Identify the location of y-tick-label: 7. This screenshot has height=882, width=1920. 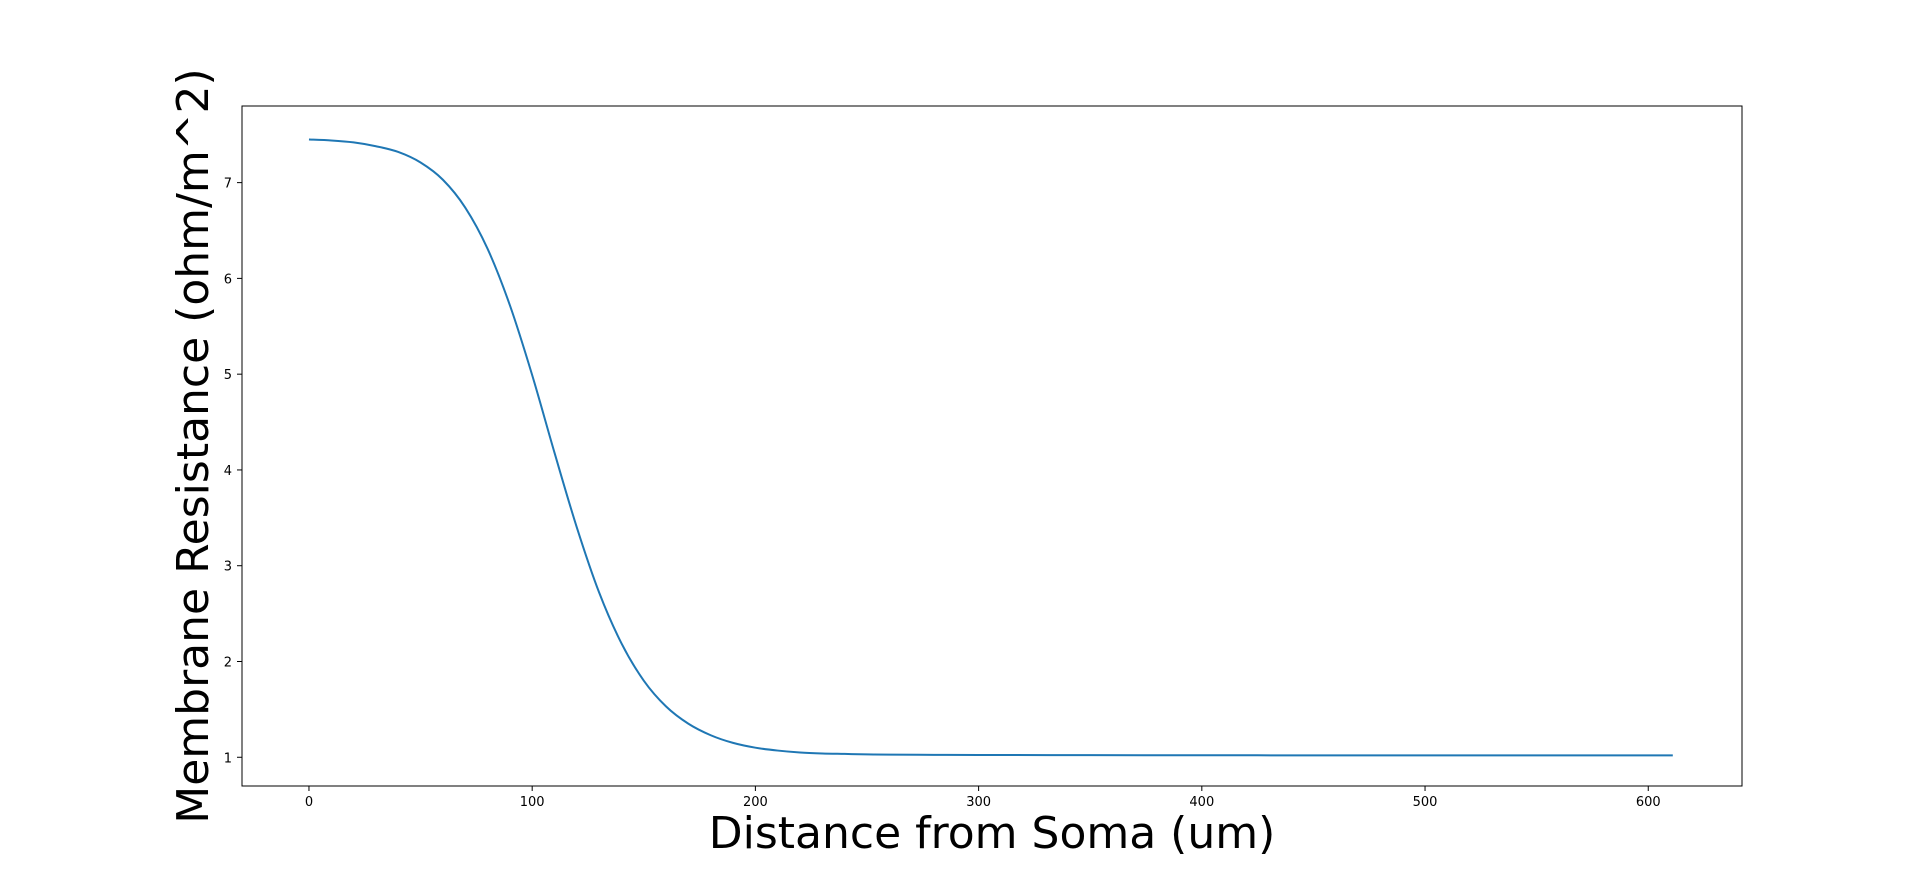
(228, 184).